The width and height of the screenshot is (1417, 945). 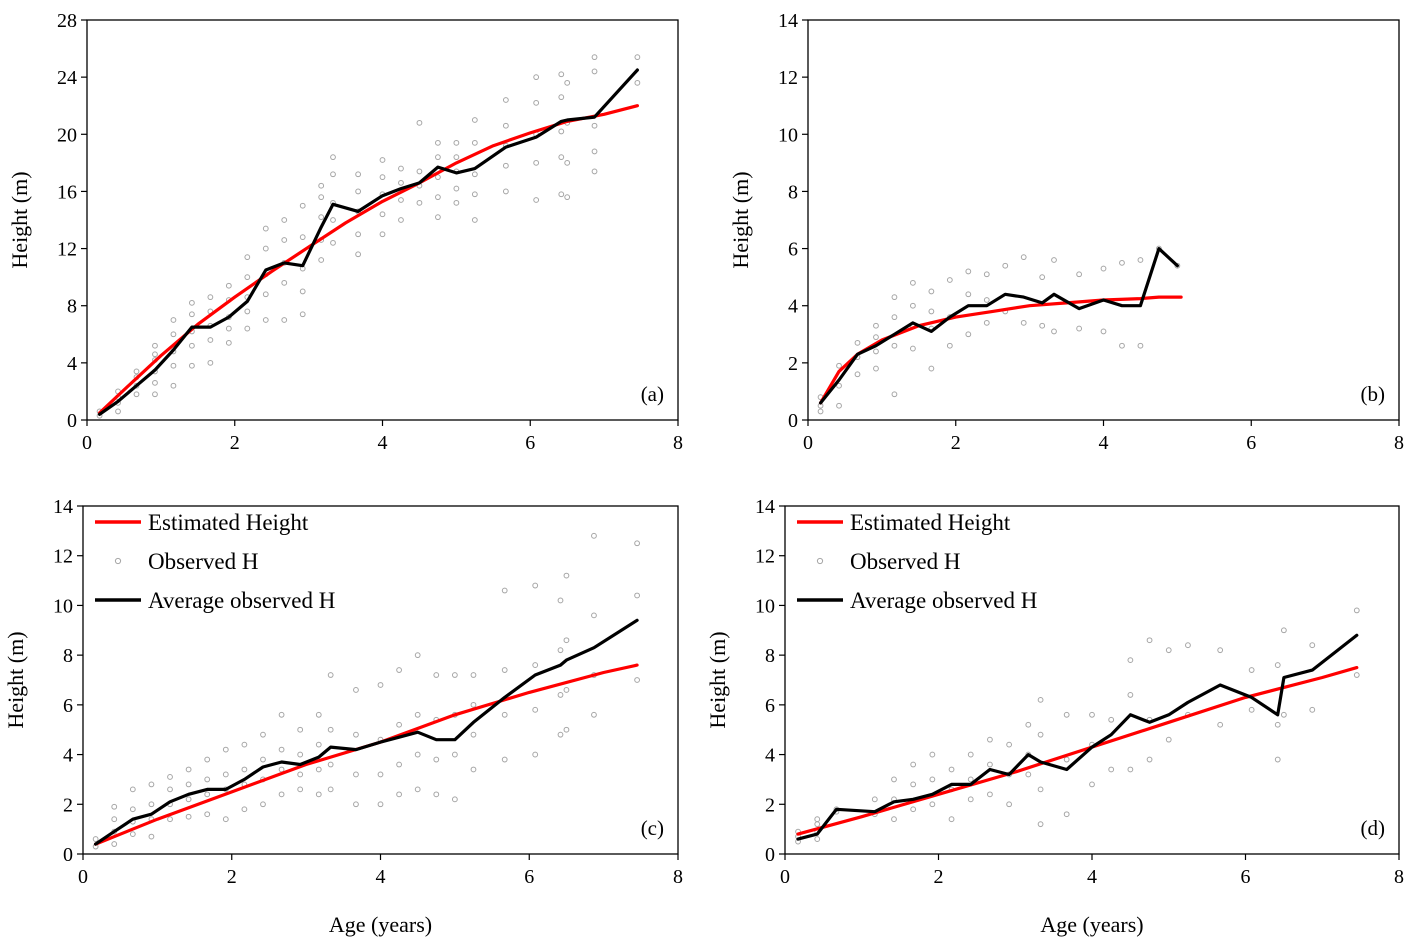 I want to click on y-tick-label: 4, so click(x=770, y=756).